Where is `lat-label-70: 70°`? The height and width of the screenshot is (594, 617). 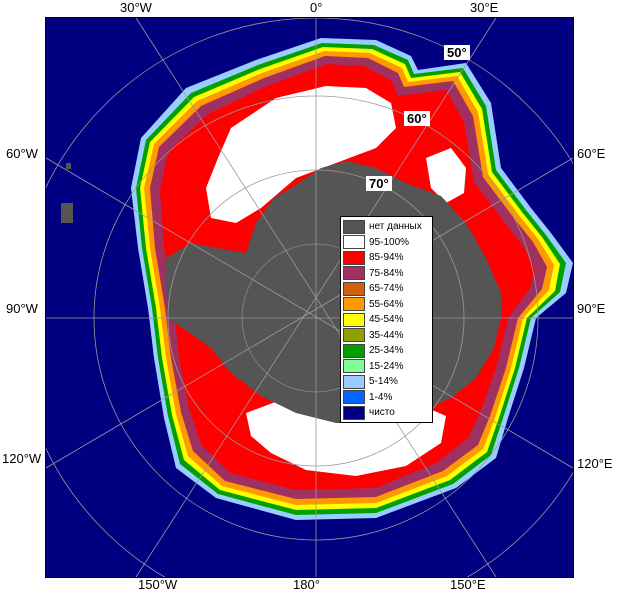 lat-label-70: 70° is located at coordinates (379, 183).